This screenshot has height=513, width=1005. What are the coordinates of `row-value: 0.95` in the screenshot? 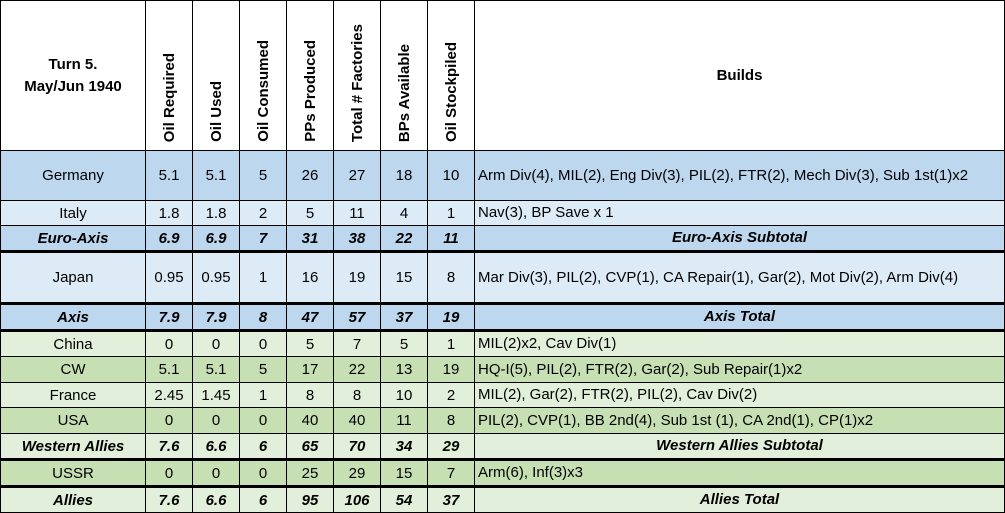 It's located at (216, 277).